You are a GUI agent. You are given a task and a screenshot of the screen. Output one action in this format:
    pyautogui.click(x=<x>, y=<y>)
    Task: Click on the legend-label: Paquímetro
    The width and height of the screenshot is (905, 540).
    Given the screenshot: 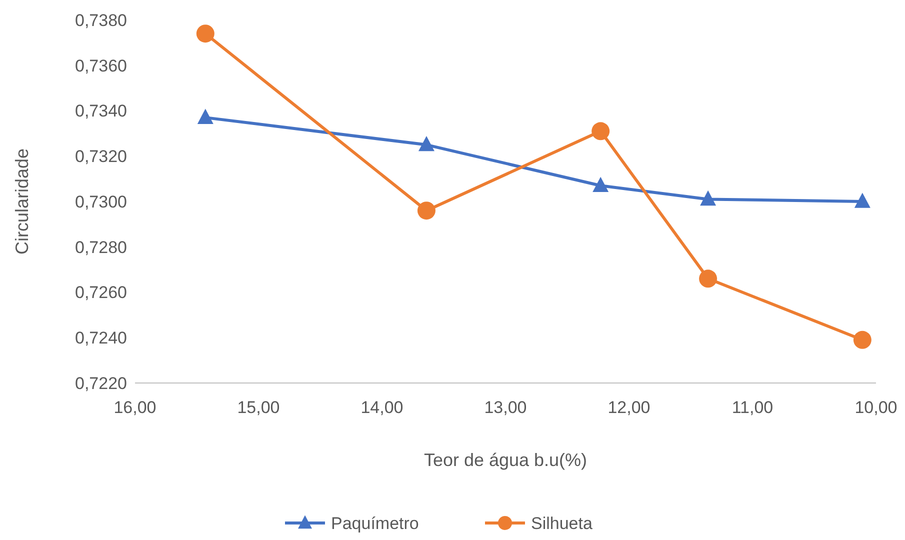 What is the action you would take?
    pyautogui.click(x=375, y=523)
    